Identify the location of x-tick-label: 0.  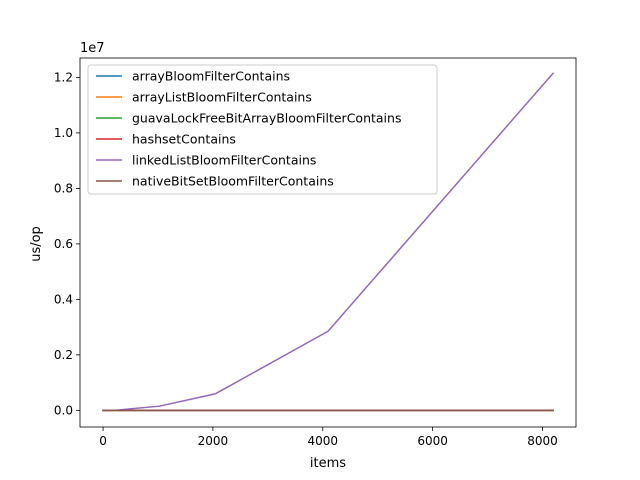
(103, 441).